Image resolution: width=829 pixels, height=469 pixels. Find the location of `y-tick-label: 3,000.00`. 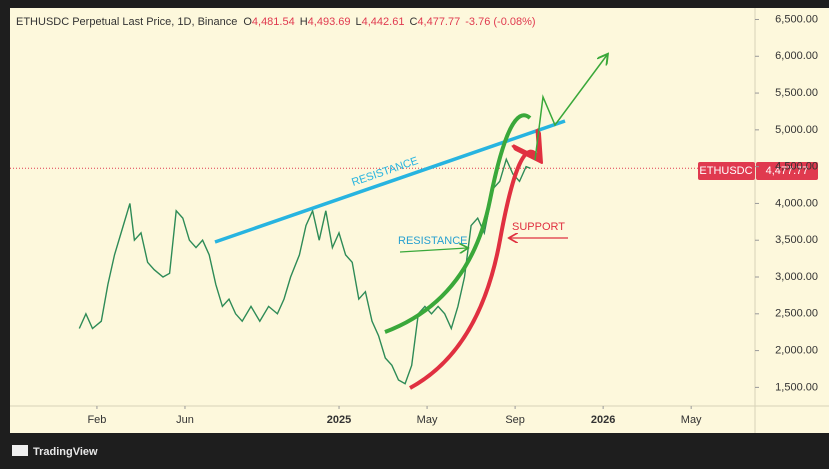

y-tick-label: 3,000.00 is located at coordinates (796, 277).